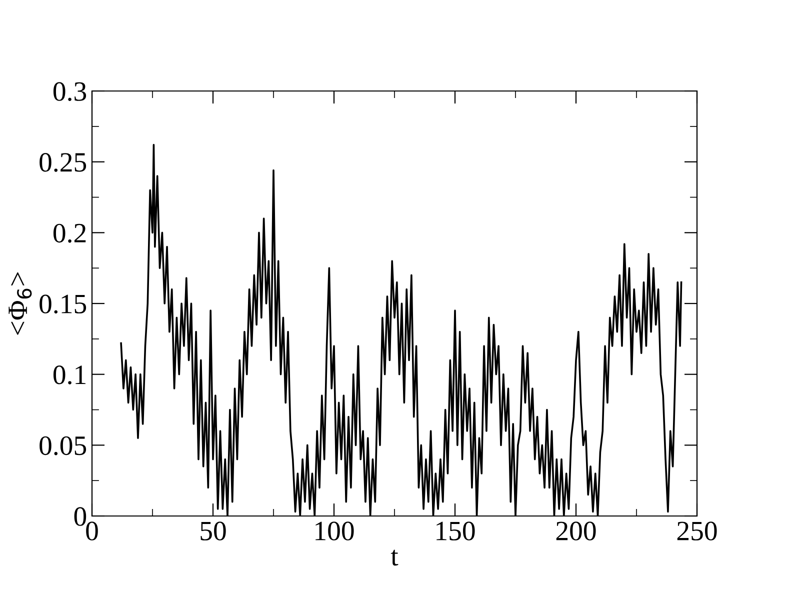 This screenshot has height=607, width=792. I want to click on y-tick-label: 0.2, so click(69, 233).